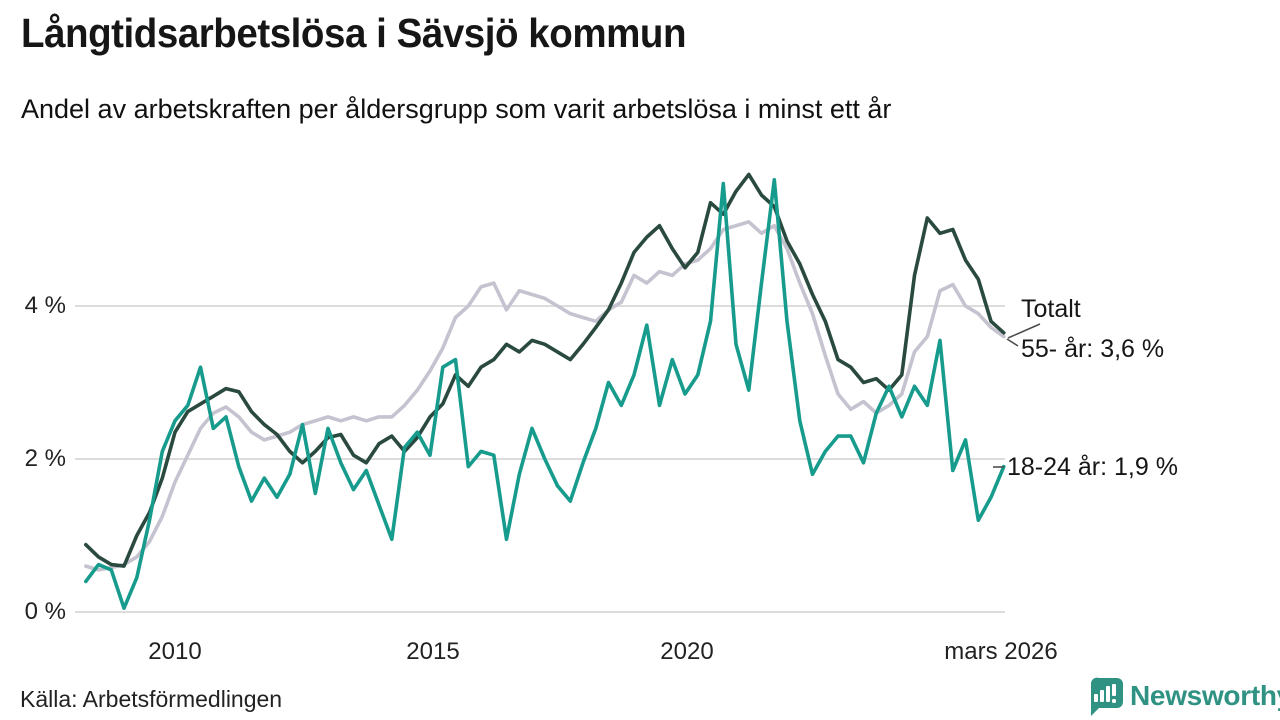  I want to click on x-axis-tick-2010: 2010, so click(175, 651).